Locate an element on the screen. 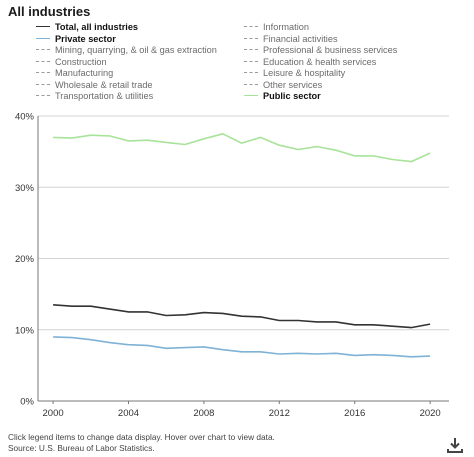  legend-label: Manufacturing is located at coordinates (84, 73).